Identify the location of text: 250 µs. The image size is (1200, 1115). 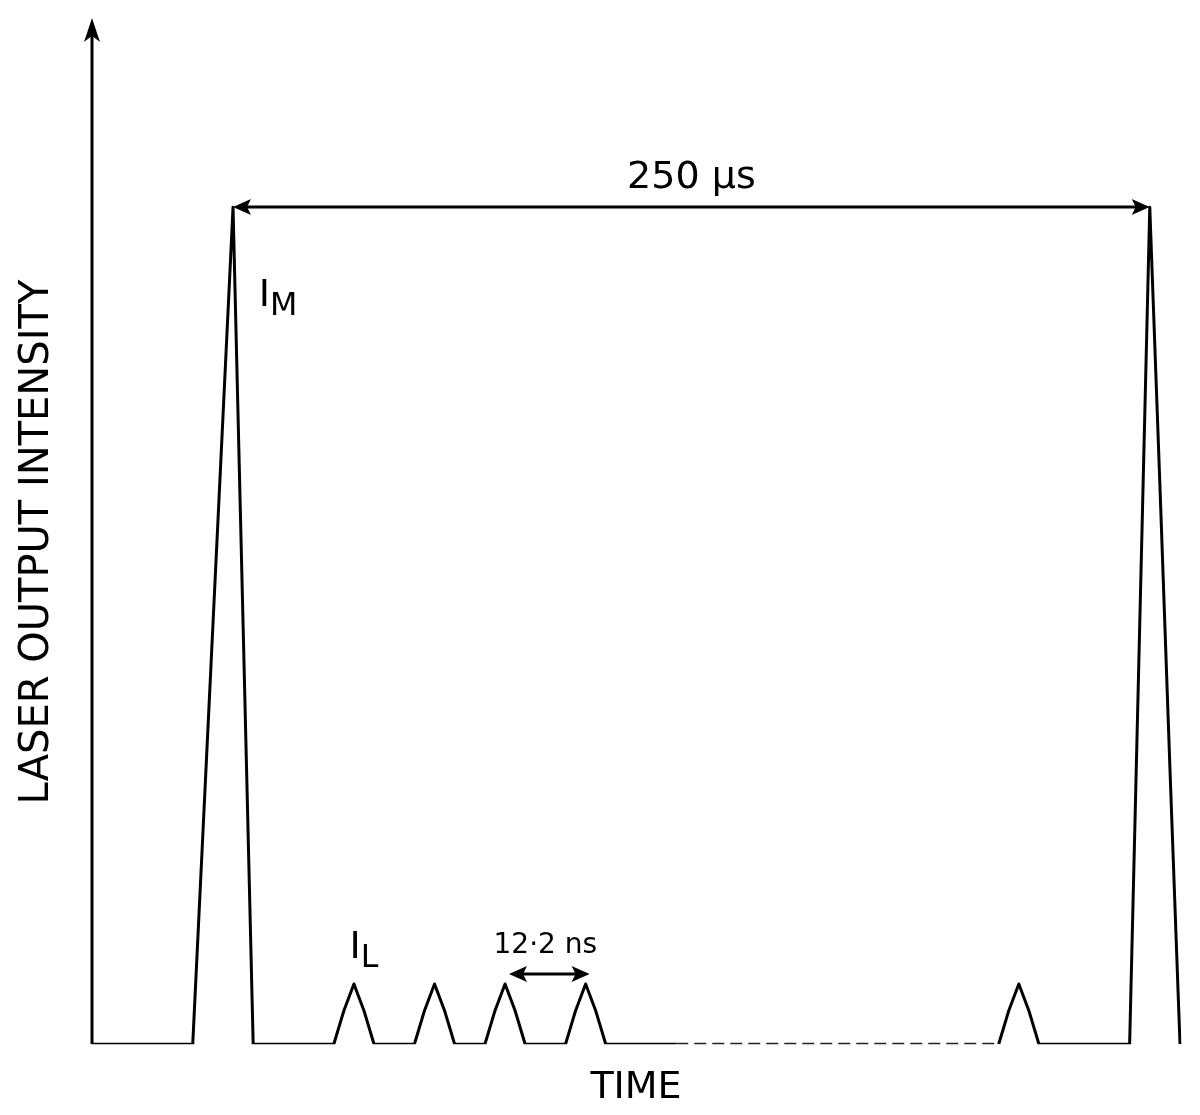
(691, 175).